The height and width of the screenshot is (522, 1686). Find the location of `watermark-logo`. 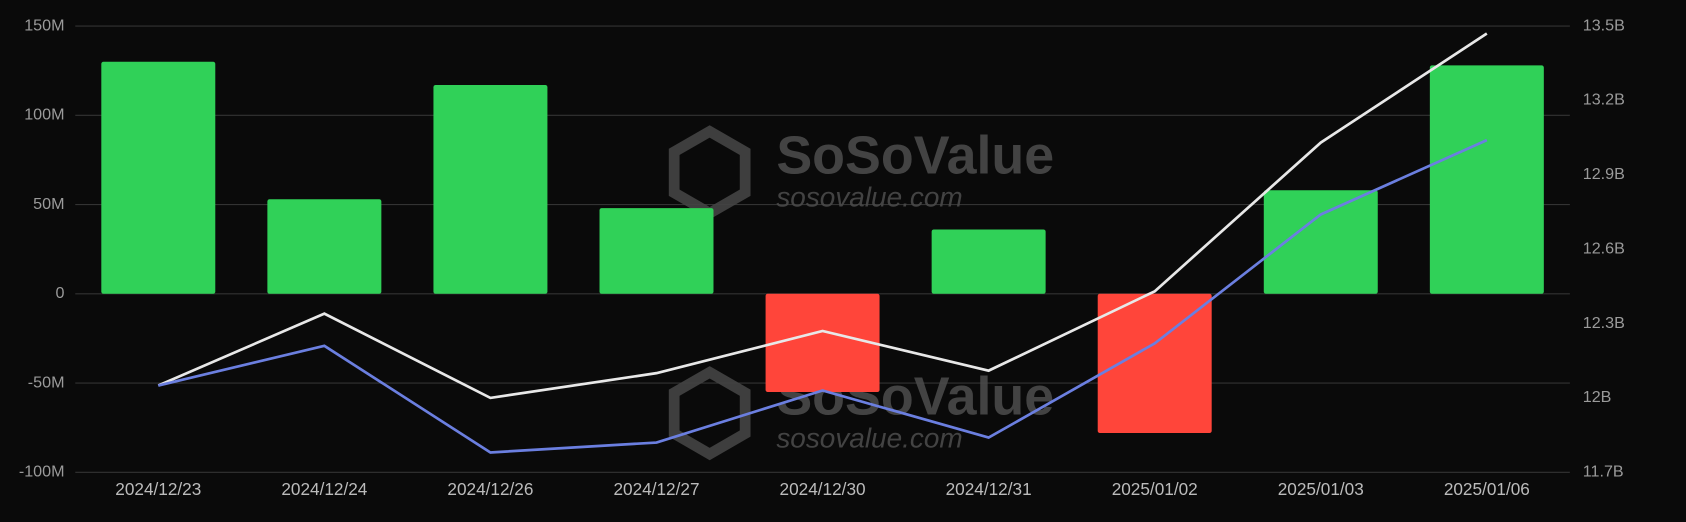

watermark-logo is located at coordinates (709, 413).